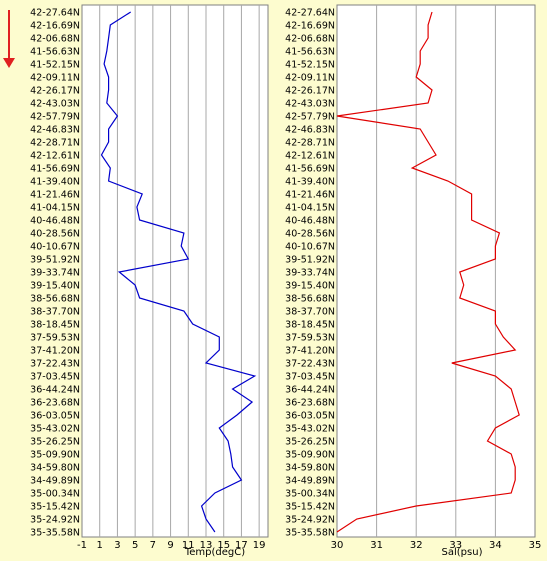 The image size is (547, 561). I want to click on temperature-latitude-tick-label: 38-37.70N, so click(55, 312).